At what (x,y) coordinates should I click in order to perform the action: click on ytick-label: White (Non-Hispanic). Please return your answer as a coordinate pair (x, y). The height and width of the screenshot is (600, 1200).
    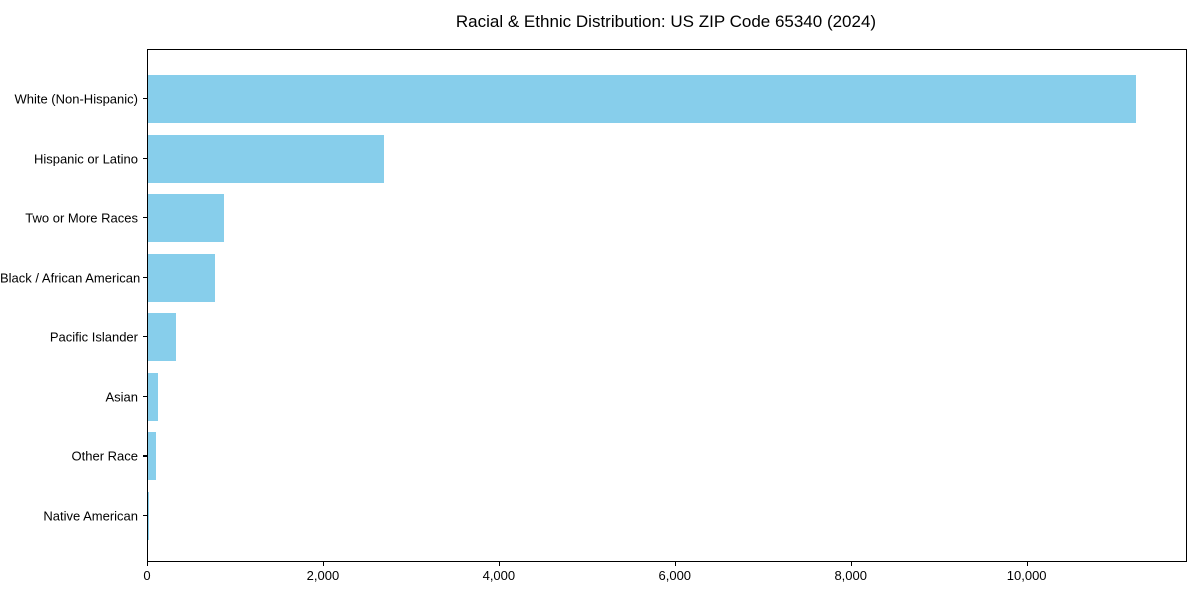
    Looking at the image, I should click on (76, 99).